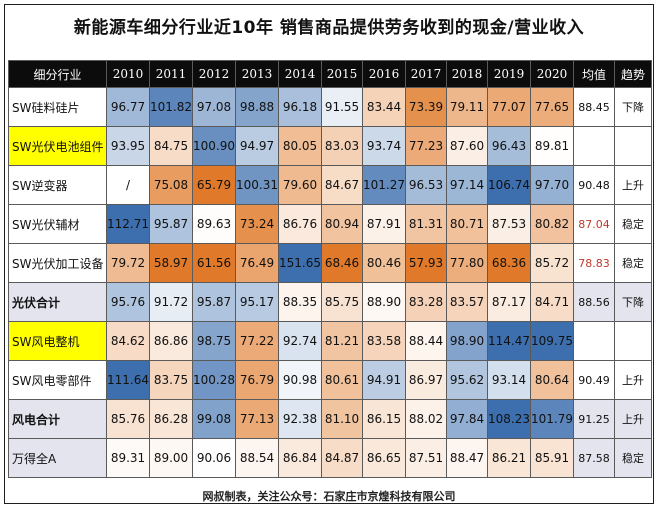  I want to click on header-year: 2017, so click(426, 74).